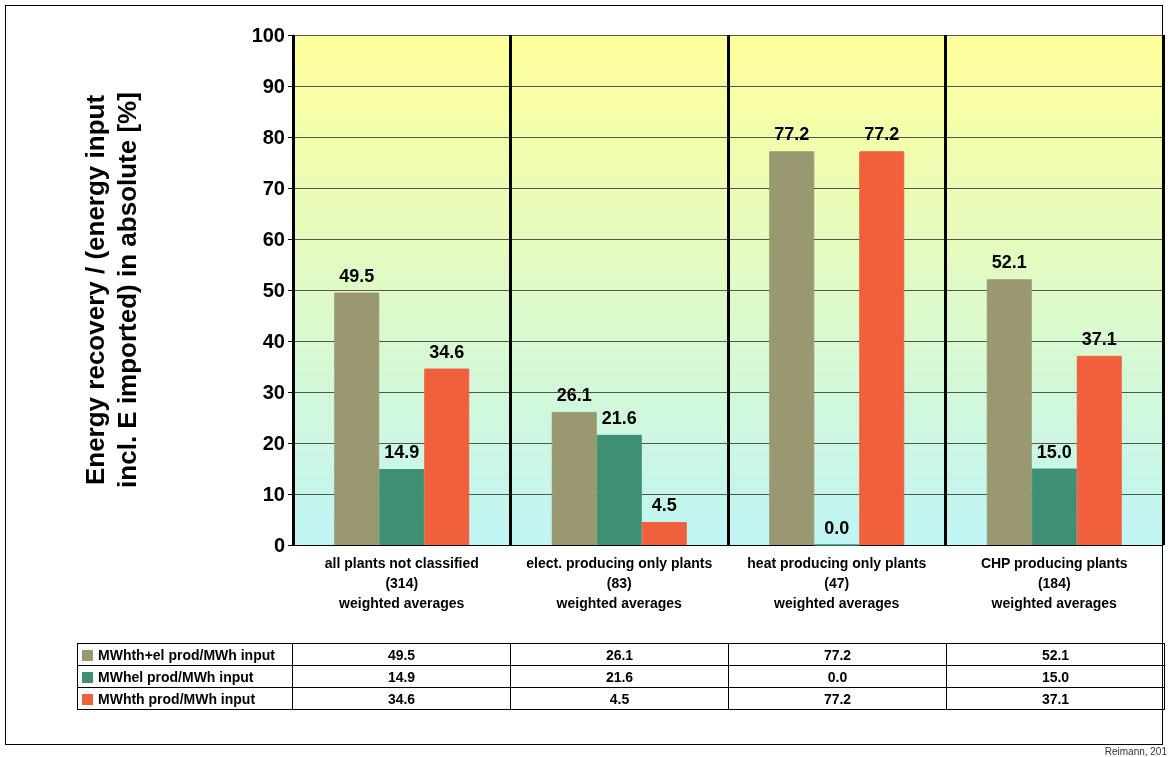  What do you see at coordinates (279, 545) in the screenshot?
I see `y-tick-label: 0` at bounding box center [279, 545].